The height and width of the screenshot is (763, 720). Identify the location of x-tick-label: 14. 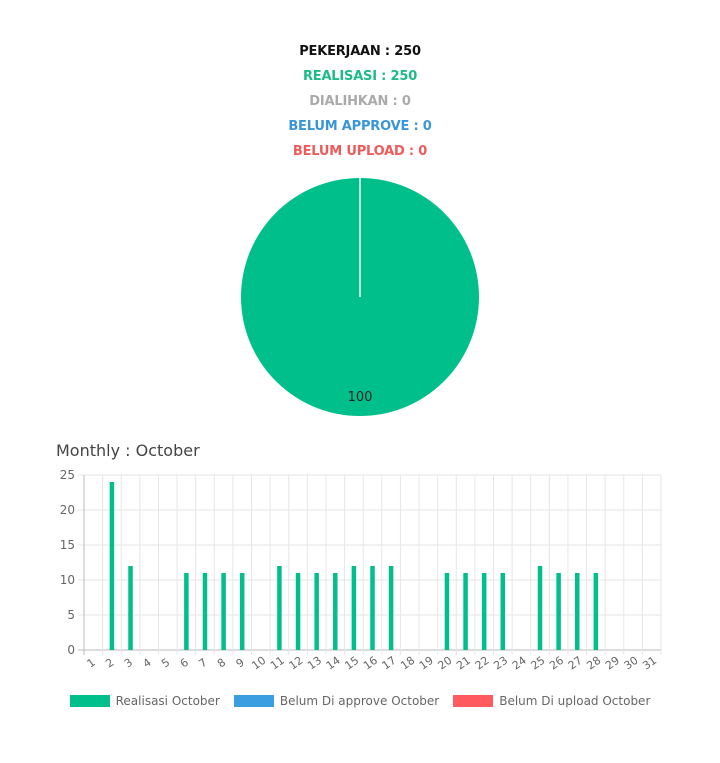
(333, 663).